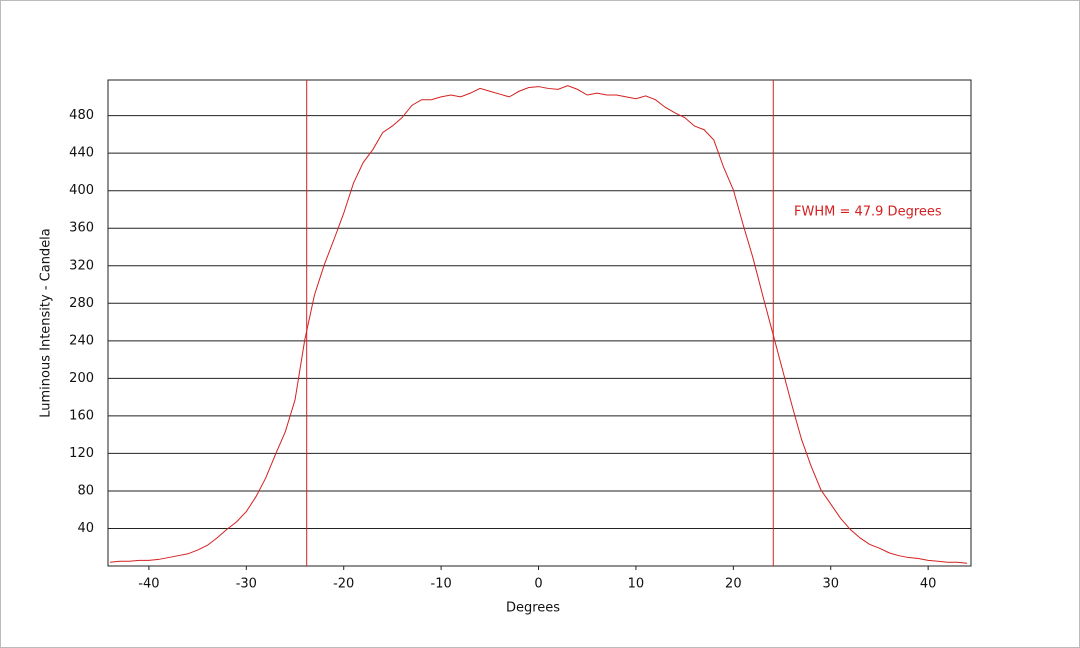 The height and width of the screenshot is (648, 1080). What do you see at coordinates (636, 584) in the screenshot?
I see `x-tick-label: 10` at bounding box center [636, 584].